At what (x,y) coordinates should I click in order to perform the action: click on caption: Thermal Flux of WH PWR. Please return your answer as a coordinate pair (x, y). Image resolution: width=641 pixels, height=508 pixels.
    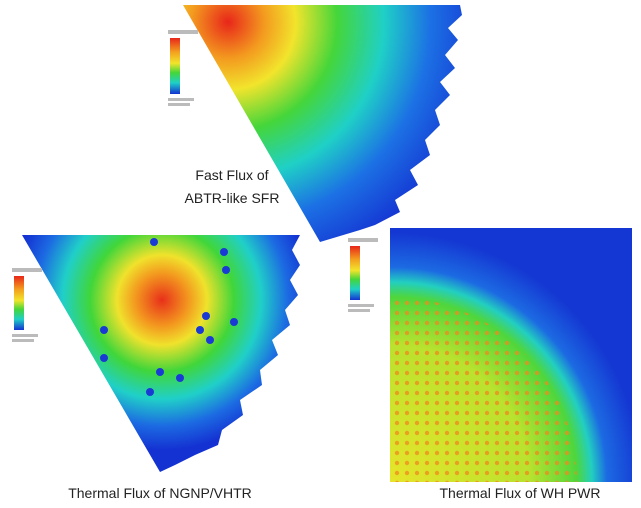
    Looking at the image, I should click on (519, 493).